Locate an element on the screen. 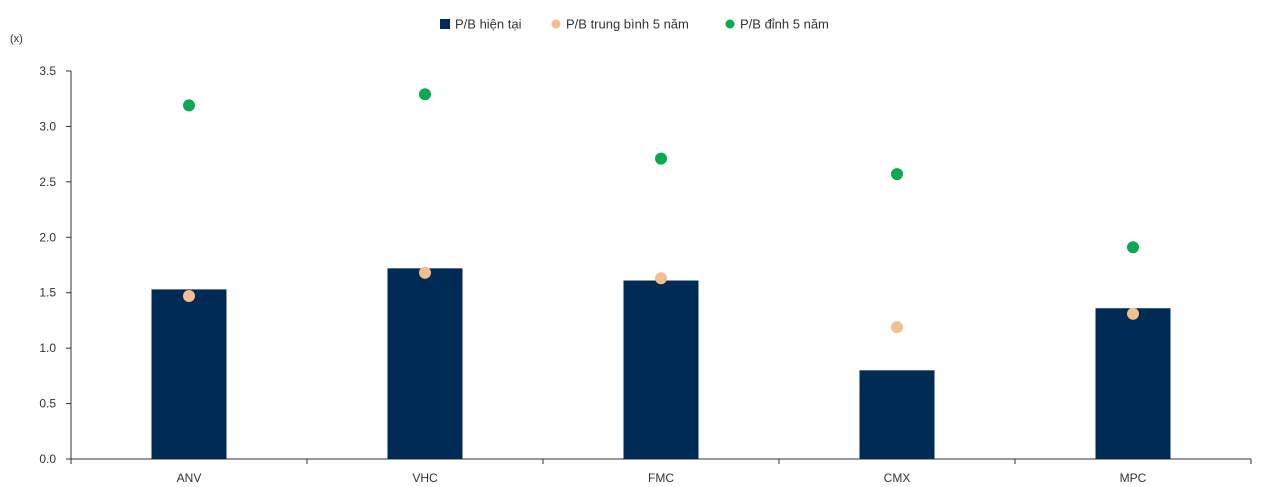 This screenshot has width=1261, height=487. legend-marker-bar is located at coordinates (445, 24).